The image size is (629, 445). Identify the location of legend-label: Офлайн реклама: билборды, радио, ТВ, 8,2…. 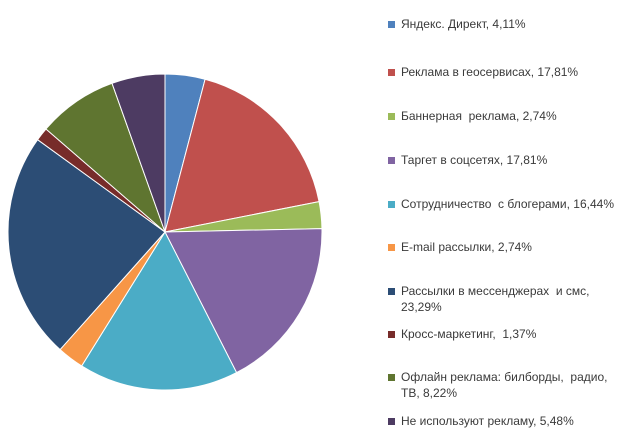
(504, 385).